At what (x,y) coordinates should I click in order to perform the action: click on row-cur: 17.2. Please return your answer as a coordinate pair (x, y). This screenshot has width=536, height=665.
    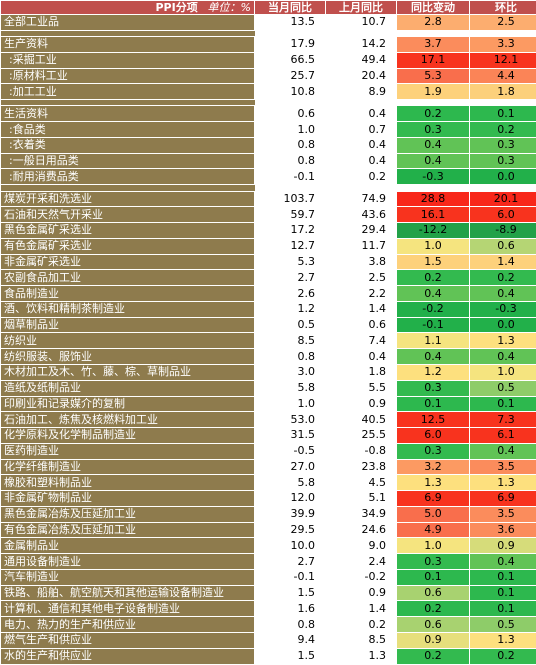
    Looking at the image, I should click on (290, 230).